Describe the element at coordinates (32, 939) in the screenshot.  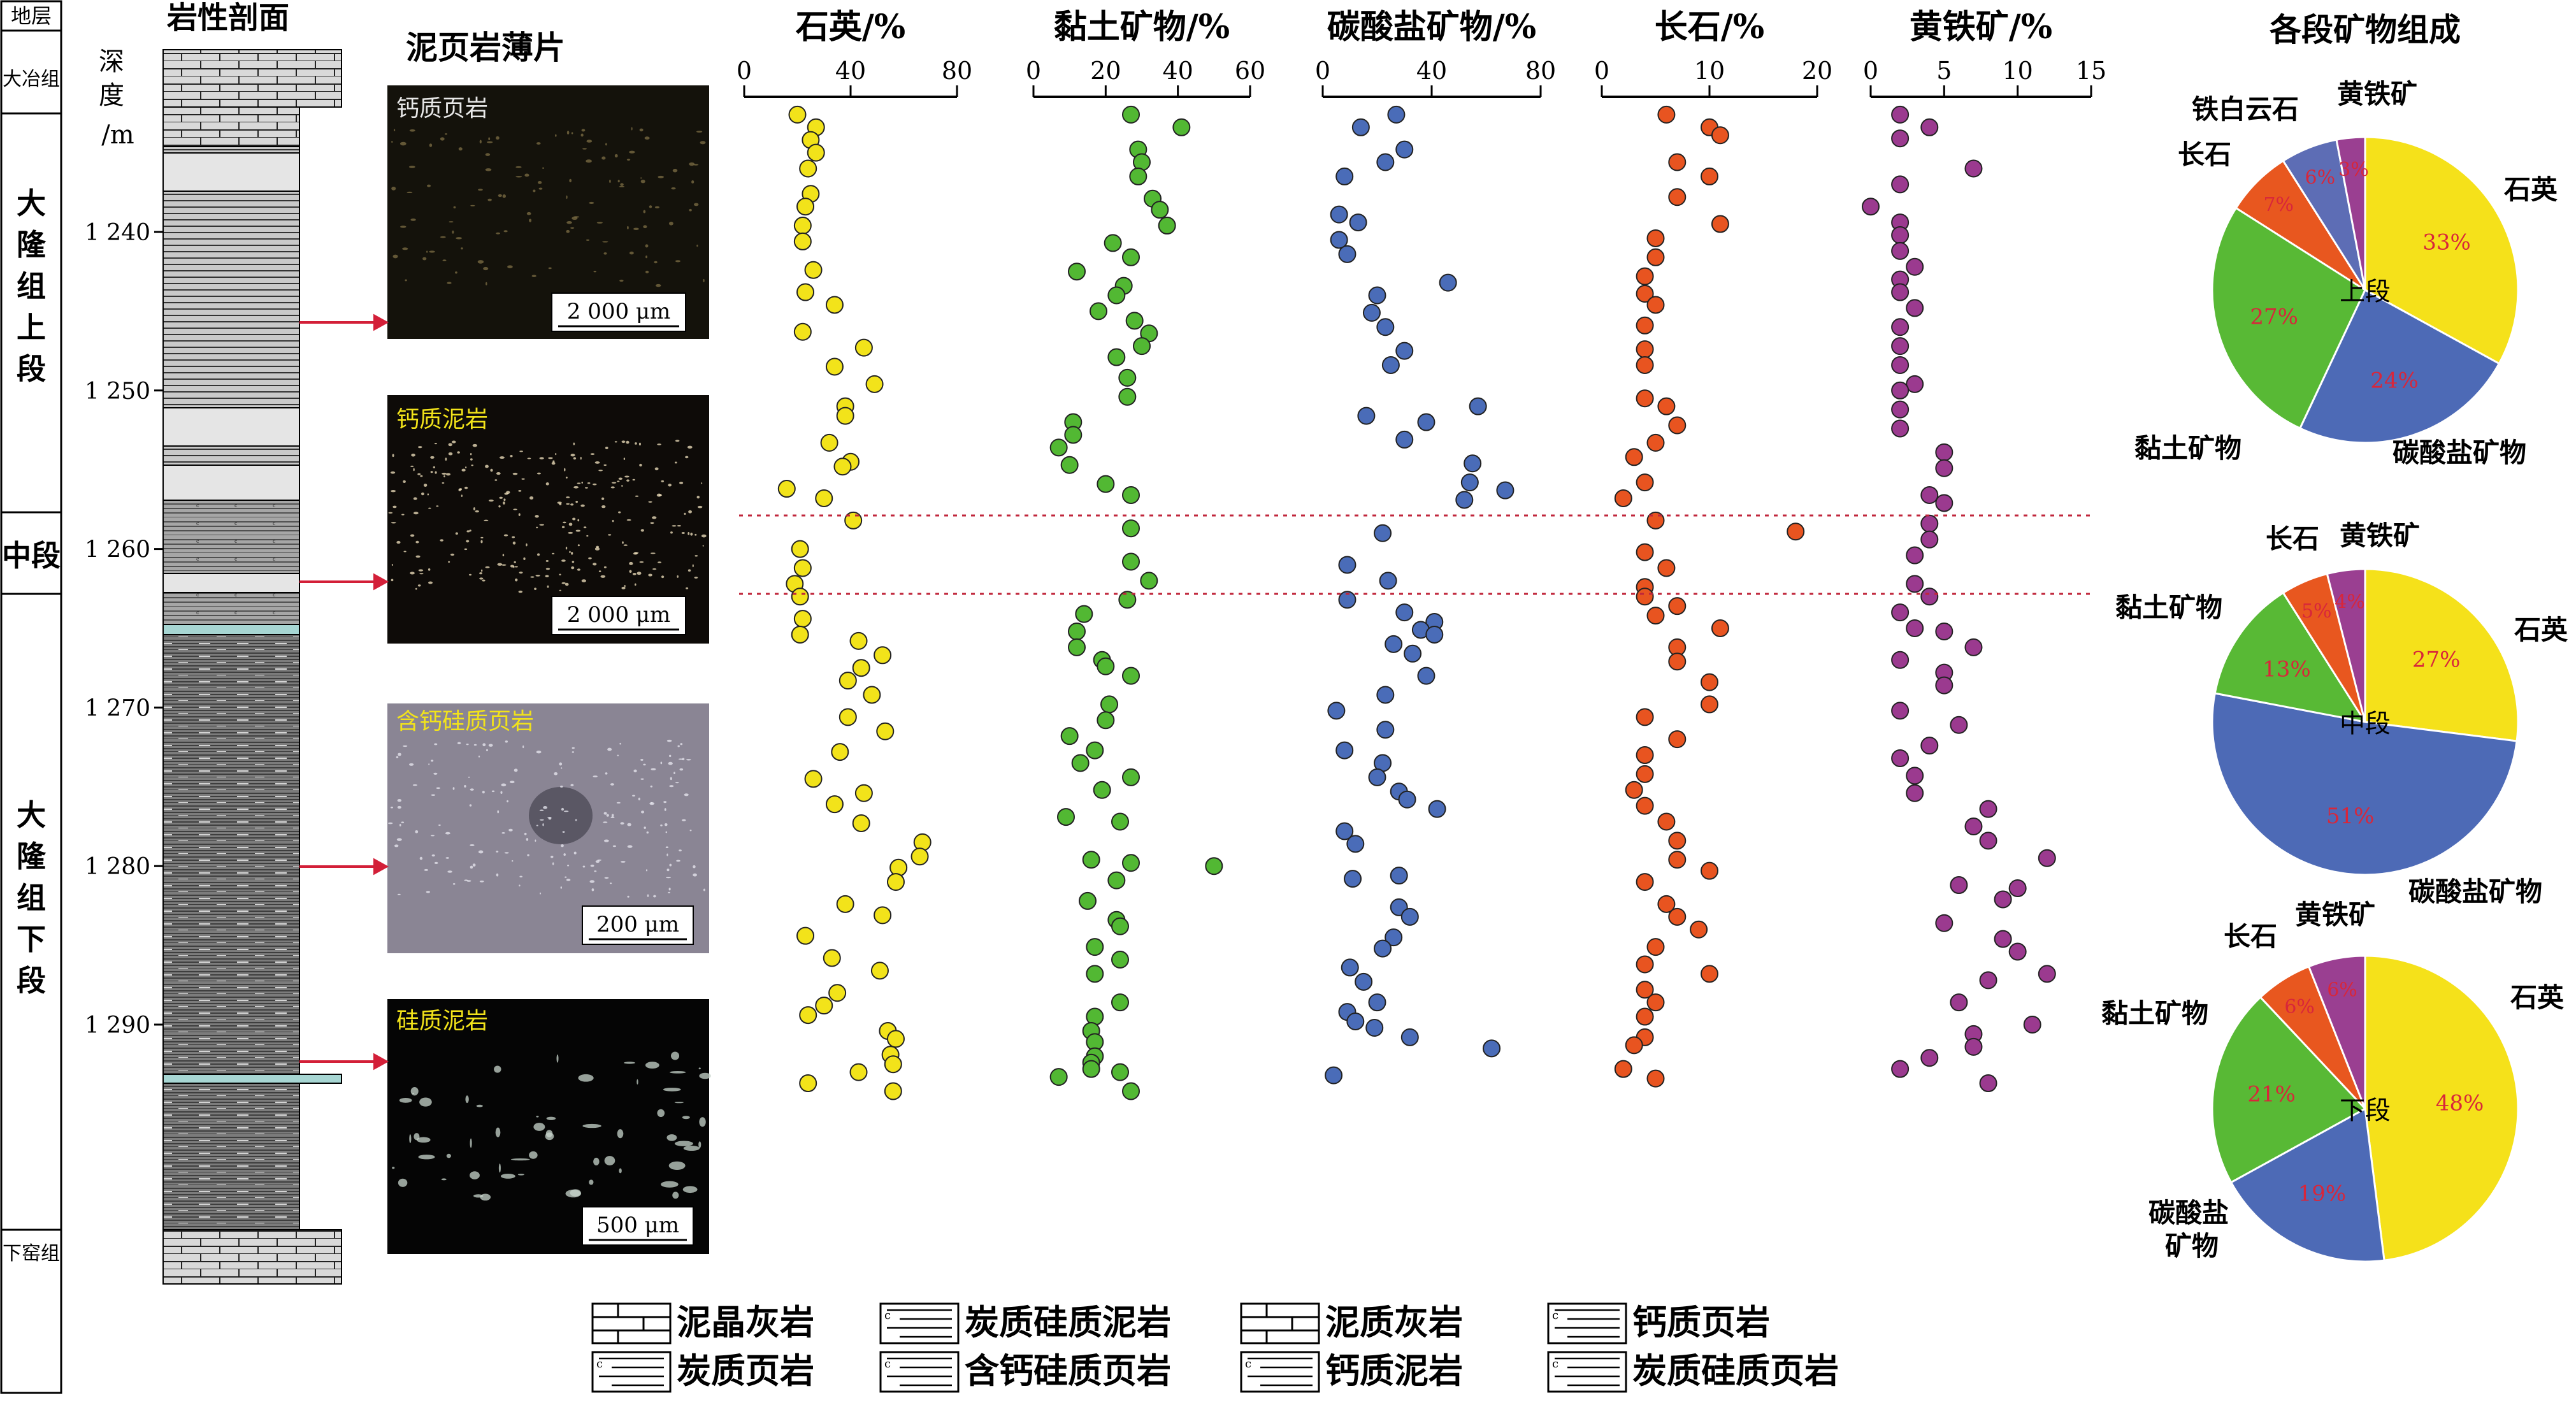
I see `svg-text: 下` at that location.